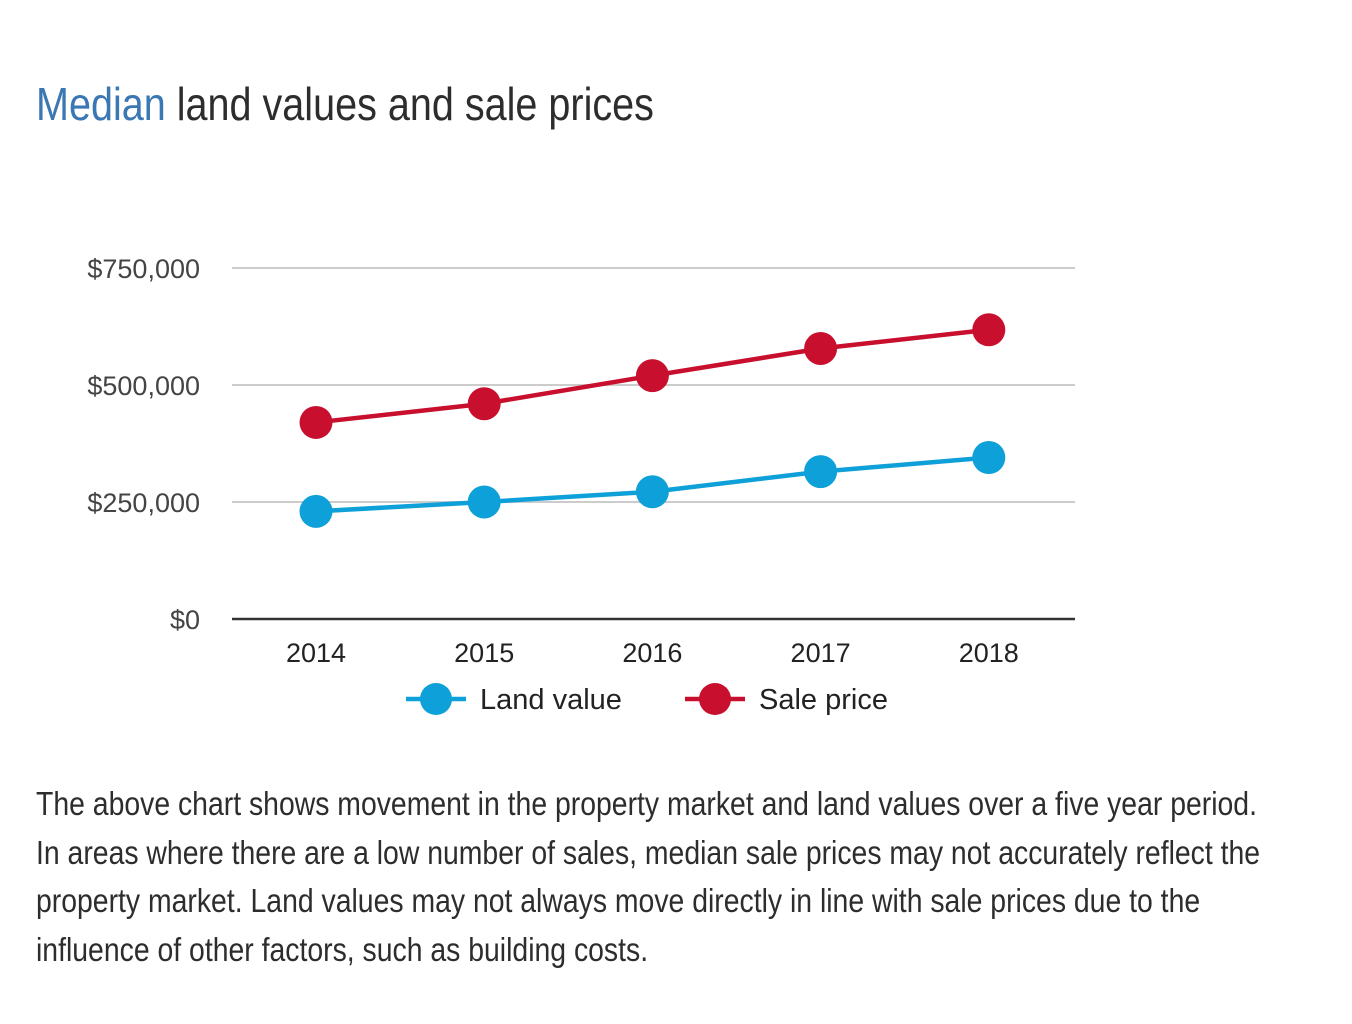  What do you see at coordinates (484, 653) in the screenshot?
I see `x-tick-label: 2015` at bounding box center [484, 653].